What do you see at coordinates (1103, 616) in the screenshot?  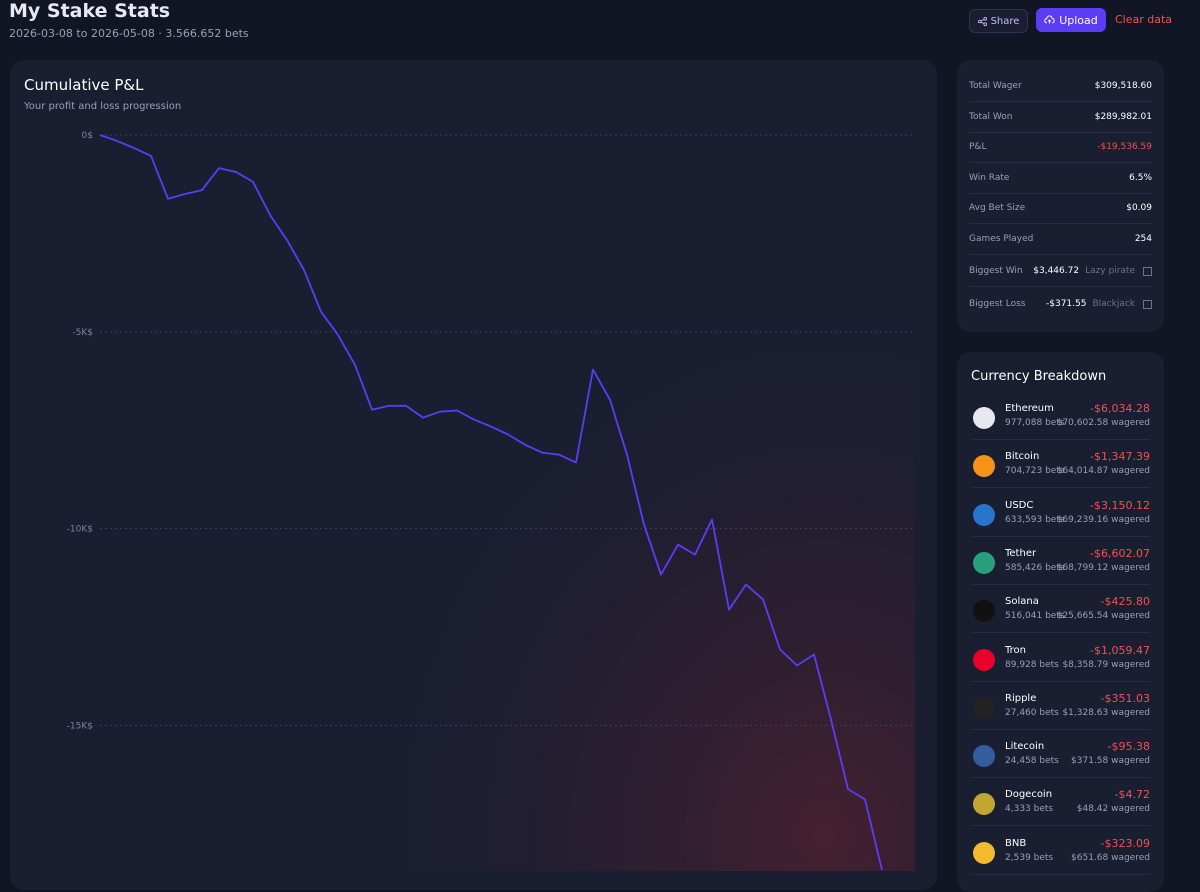 I see `currency-wagered: $25,665.54 wagered` at bounding box center [1103, 616].